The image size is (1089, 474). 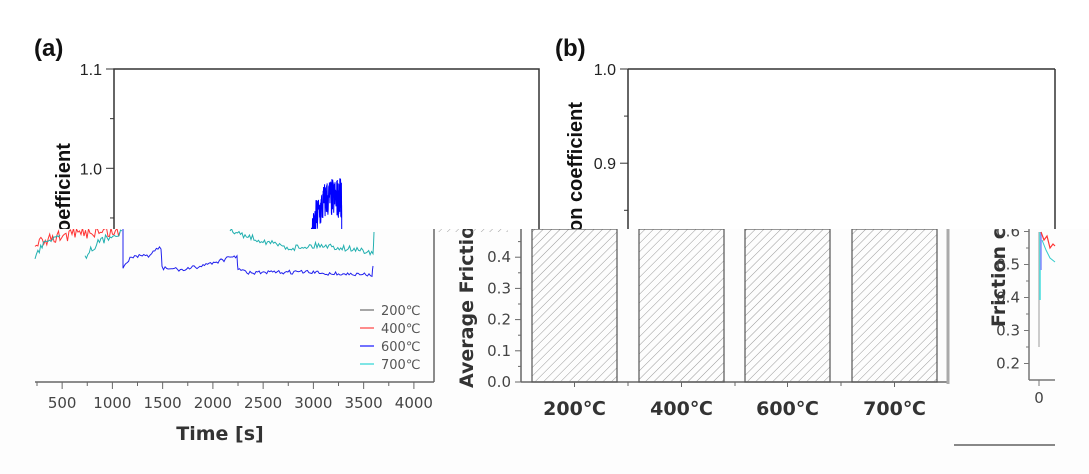 I want to click on panel-label-b: (b), so click(x=570, y=48).